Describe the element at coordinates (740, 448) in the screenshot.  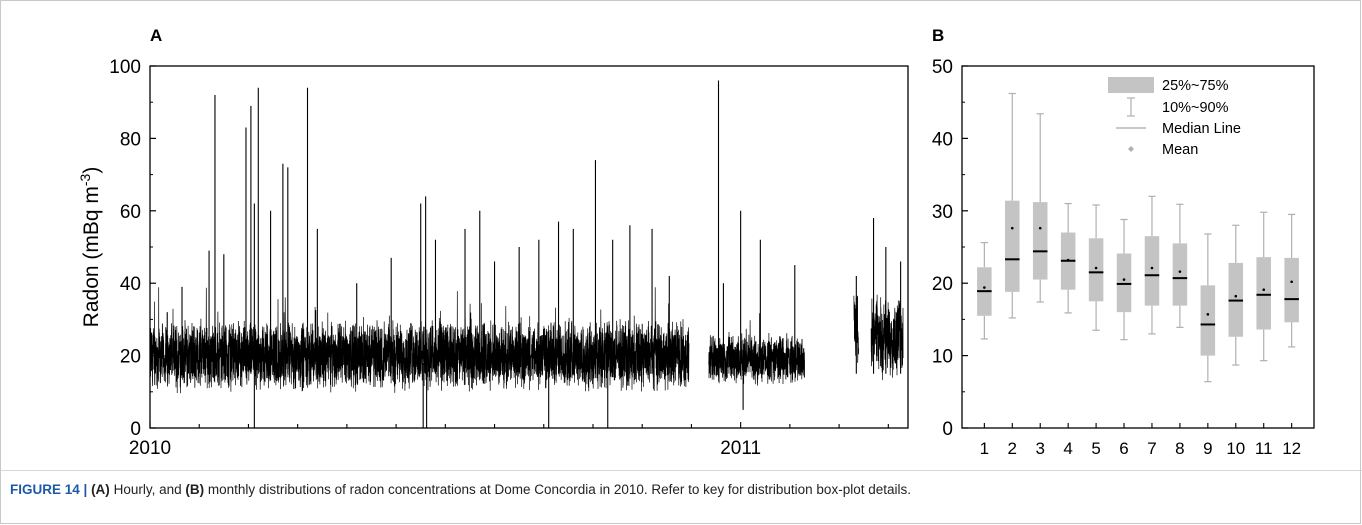
I see `panel-a-xtick-label: 2011` at that location.